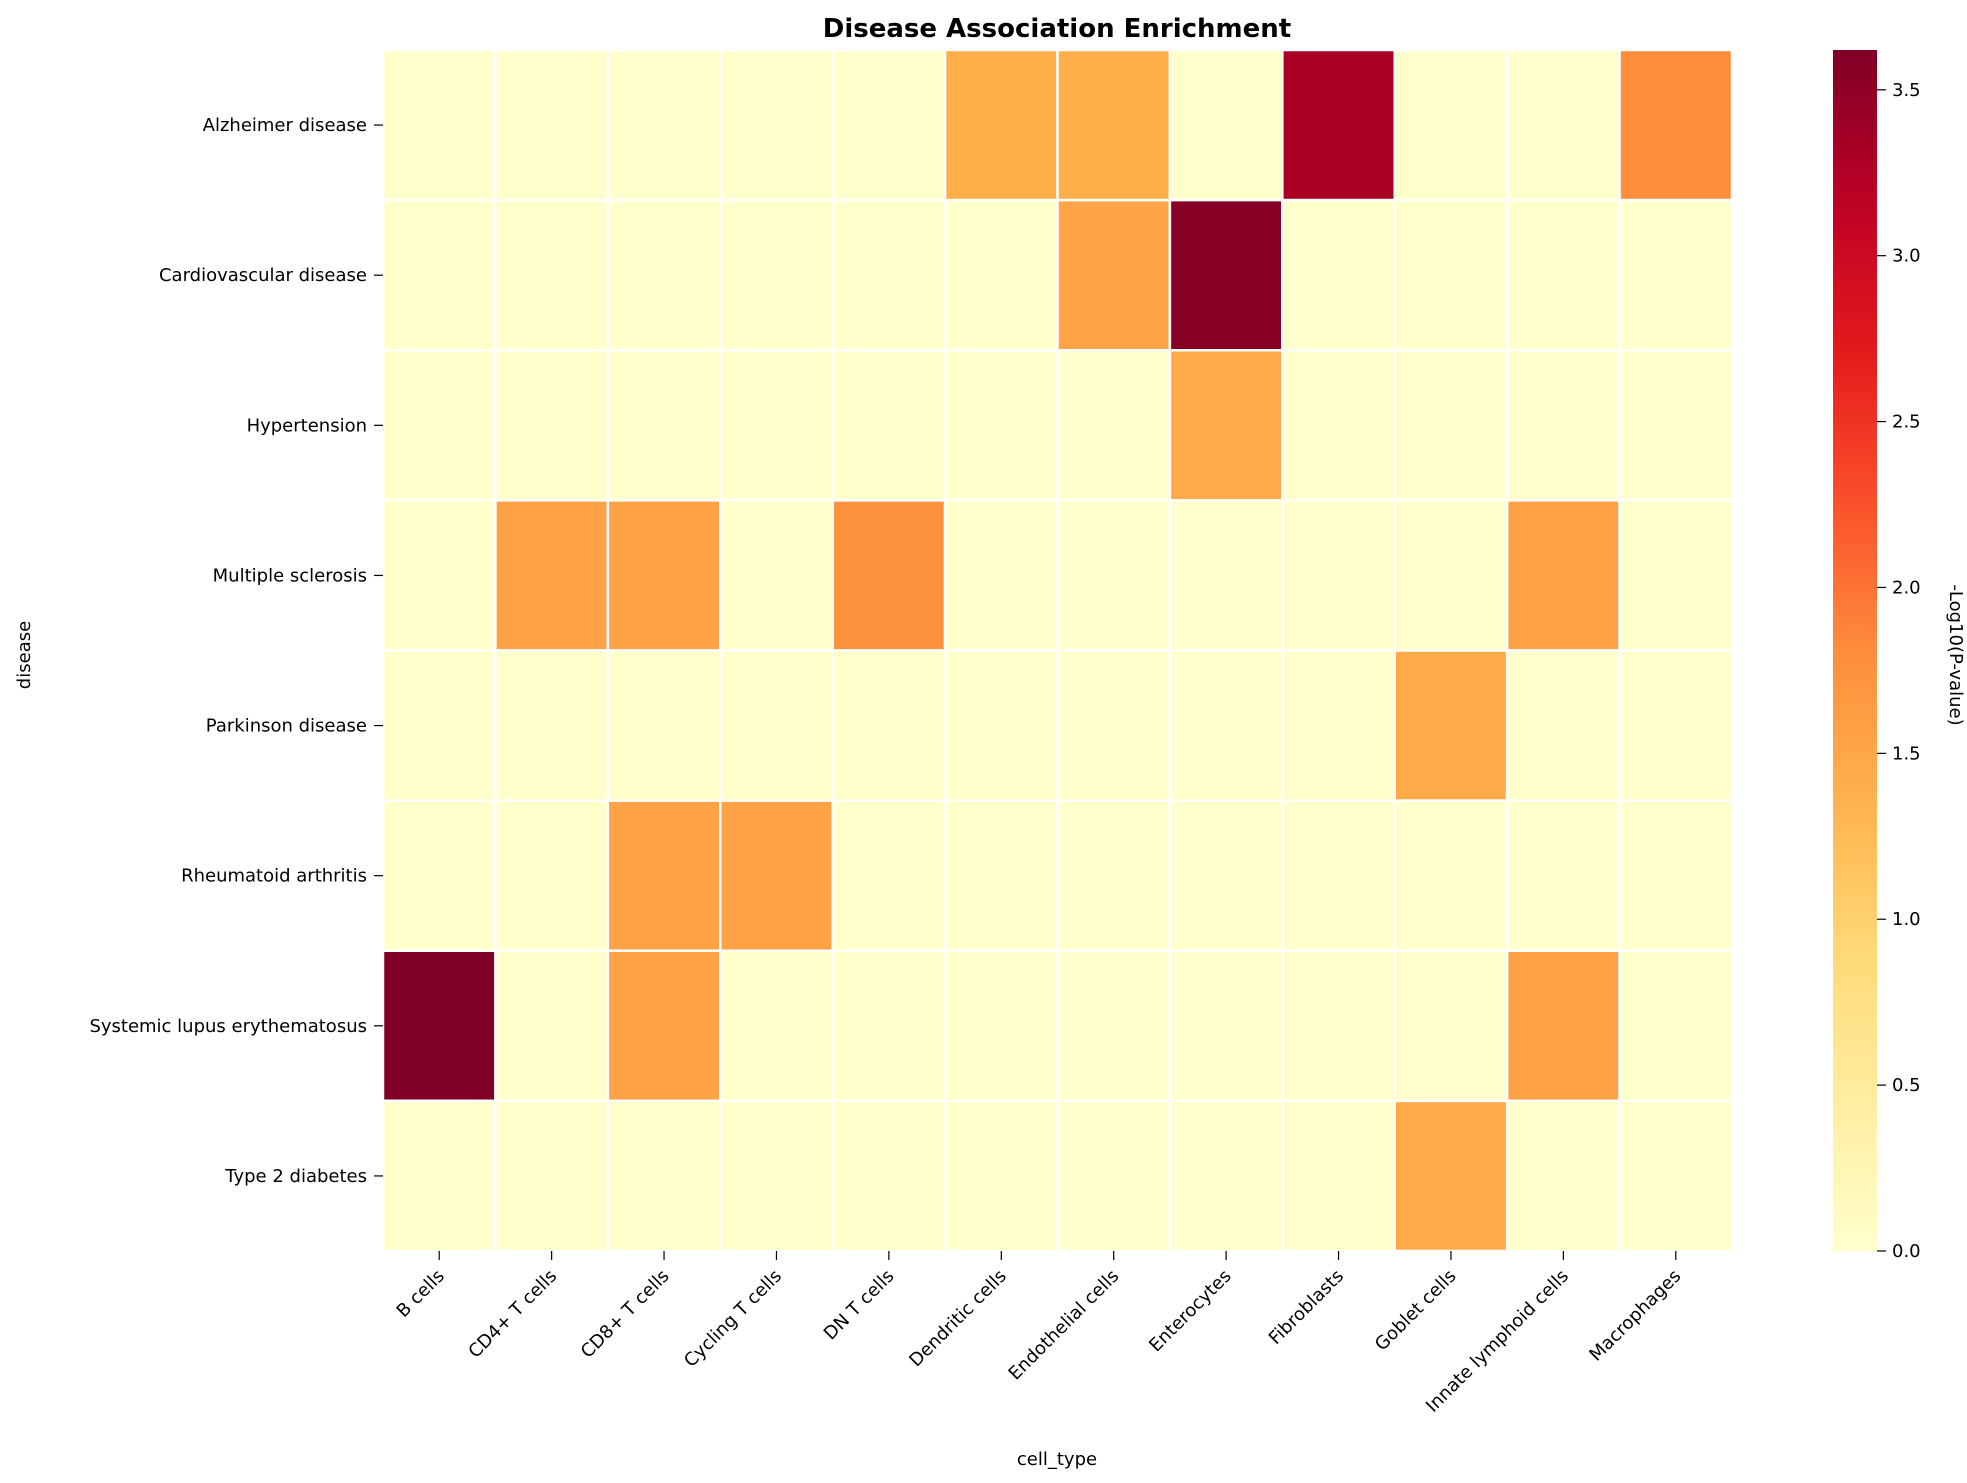  Describe the element at coordinates (889, 725) in the screenshot. I see `heatmap-cell-parkinson-disease-dn-t-cells` at that location.